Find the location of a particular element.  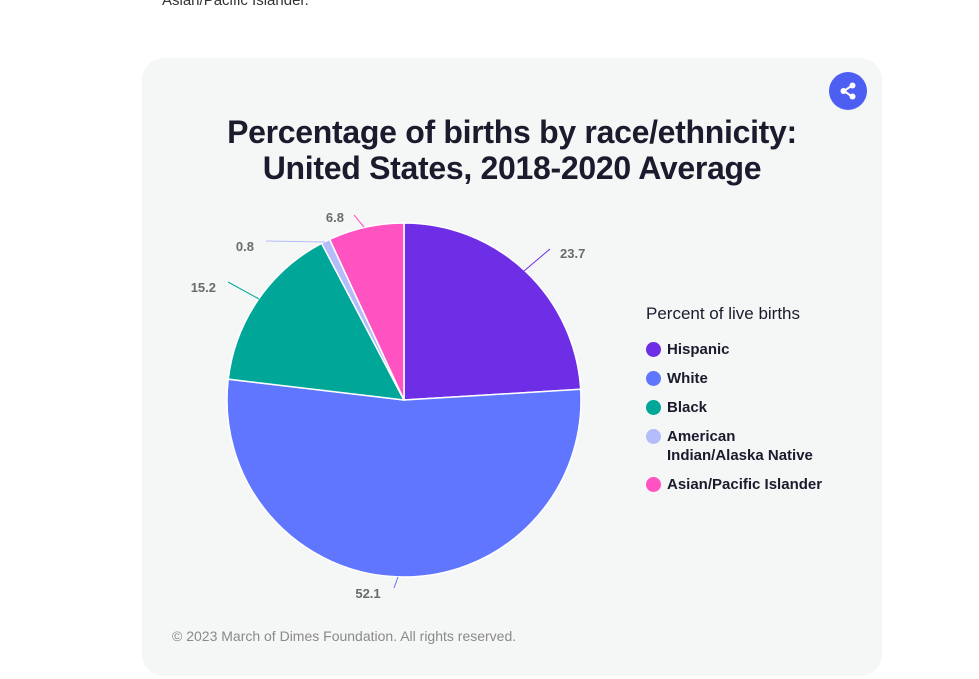

pie-slice-hispanic is located at coordinates (492, 311).